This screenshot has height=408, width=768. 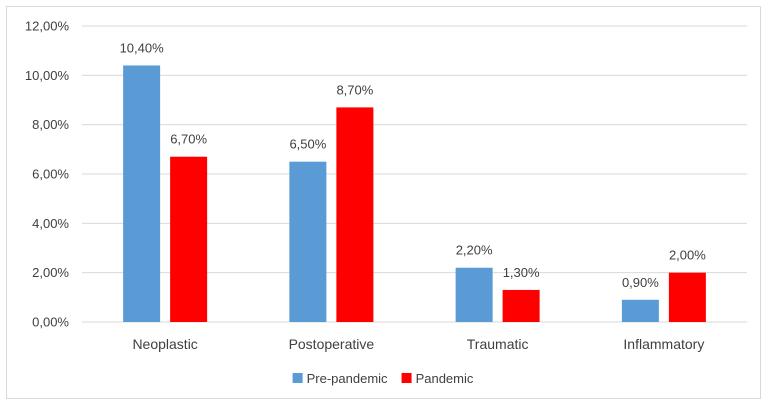 What do you see at coordinates (354, 89) in the screenshot?
I see `data-label: 8,70%` at bounding box center [354, 89].